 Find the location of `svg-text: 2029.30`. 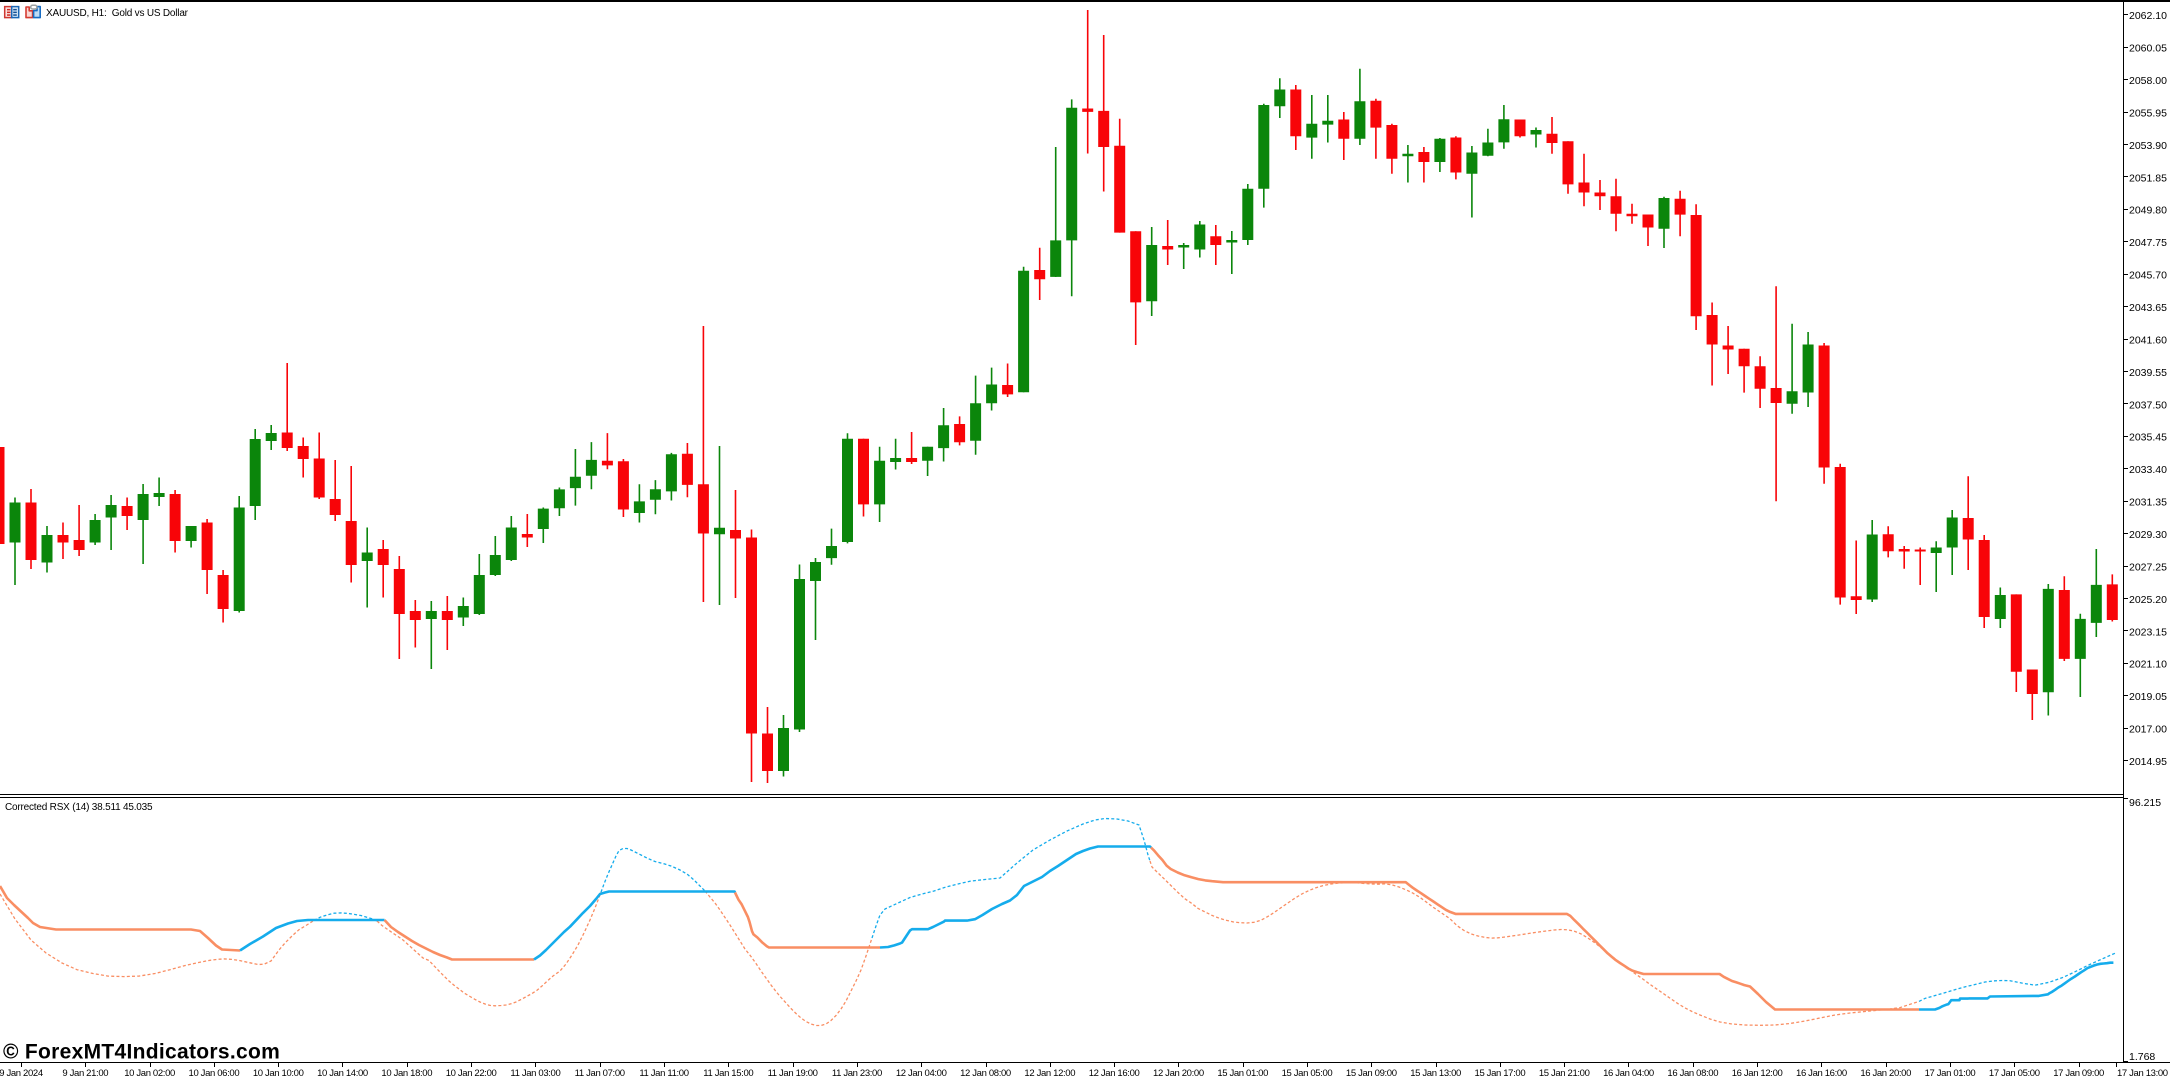

svg-text: 2029.30 is located at coordinates (2148, 535).